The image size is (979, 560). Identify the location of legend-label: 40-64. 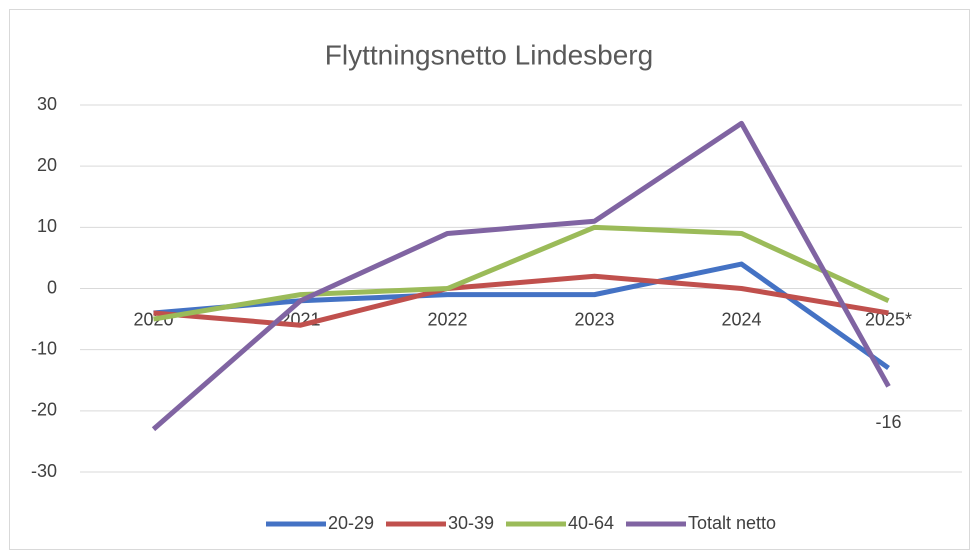
(591, 523).